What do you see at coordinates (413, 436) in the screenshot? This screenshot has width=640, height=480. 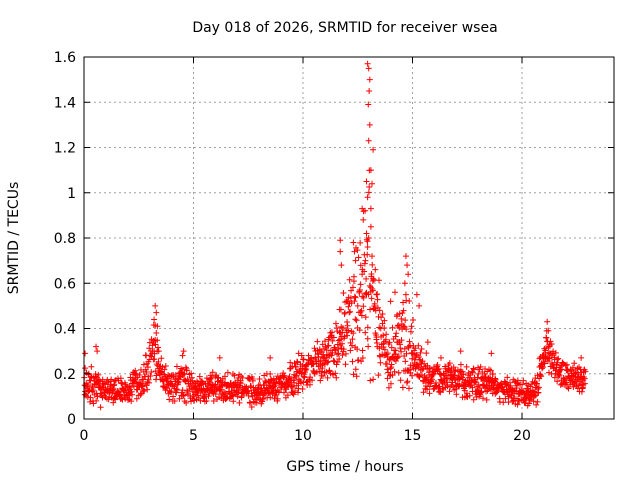 I see `x-tick-label: 15` at bounding box center [413, 436].